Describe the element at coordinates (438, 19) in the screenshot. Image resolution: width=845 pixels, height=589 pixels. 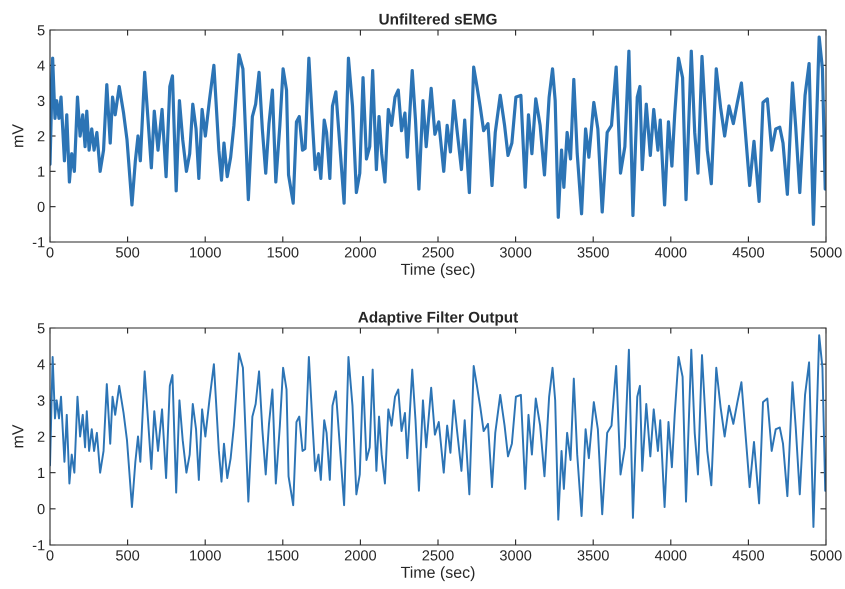
I see `chart-title: Unfiltered sEMG` at that location.